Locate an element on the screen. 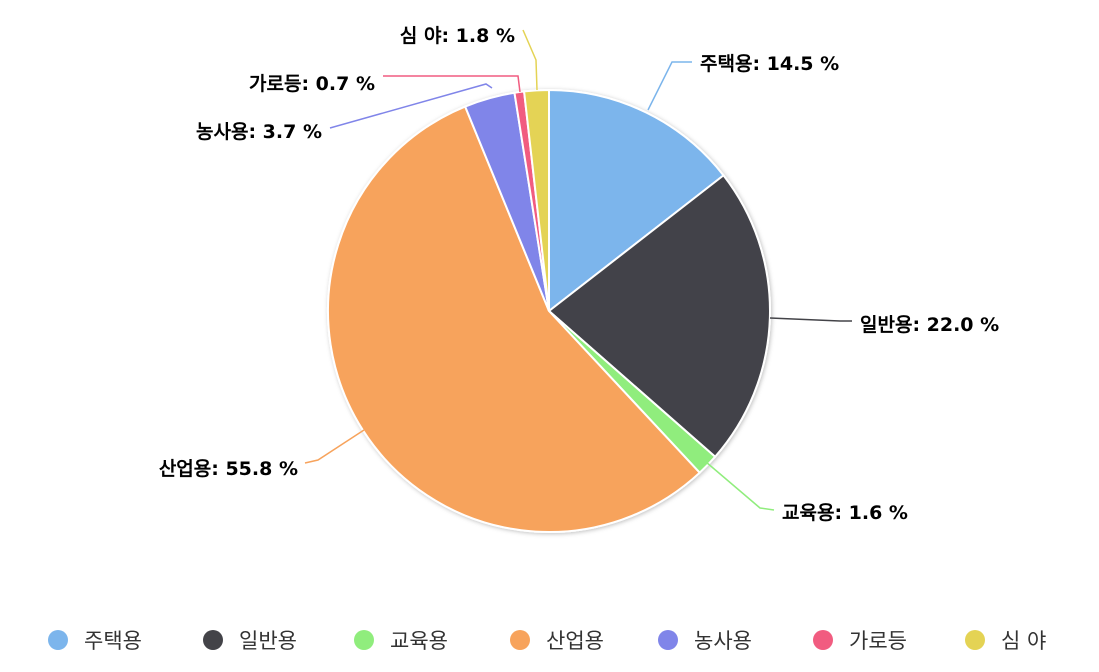  data-label-일반용: 일반용: 22.0 % is located at coordinates (929, 325).